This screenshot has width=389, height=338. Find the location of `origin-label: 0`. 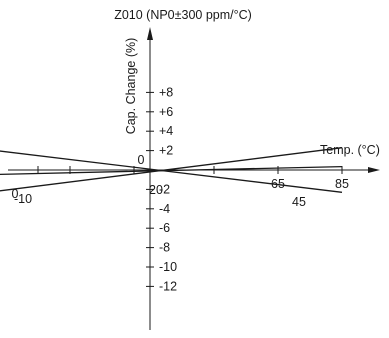

origin-label: 0 is located at coordinates (141, 160).